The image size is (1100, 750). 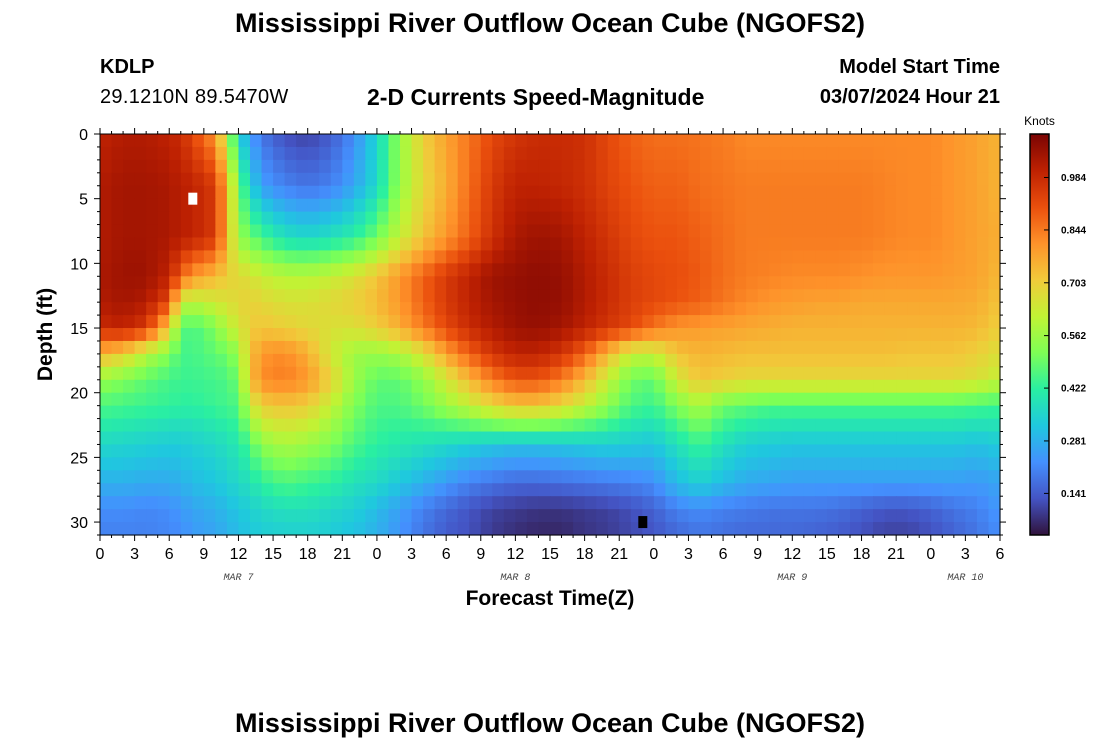 What do you see at coordinates (79, 264) in the screenshot?
I see `y-tick-label: 10` at bounding box center [79, 264].